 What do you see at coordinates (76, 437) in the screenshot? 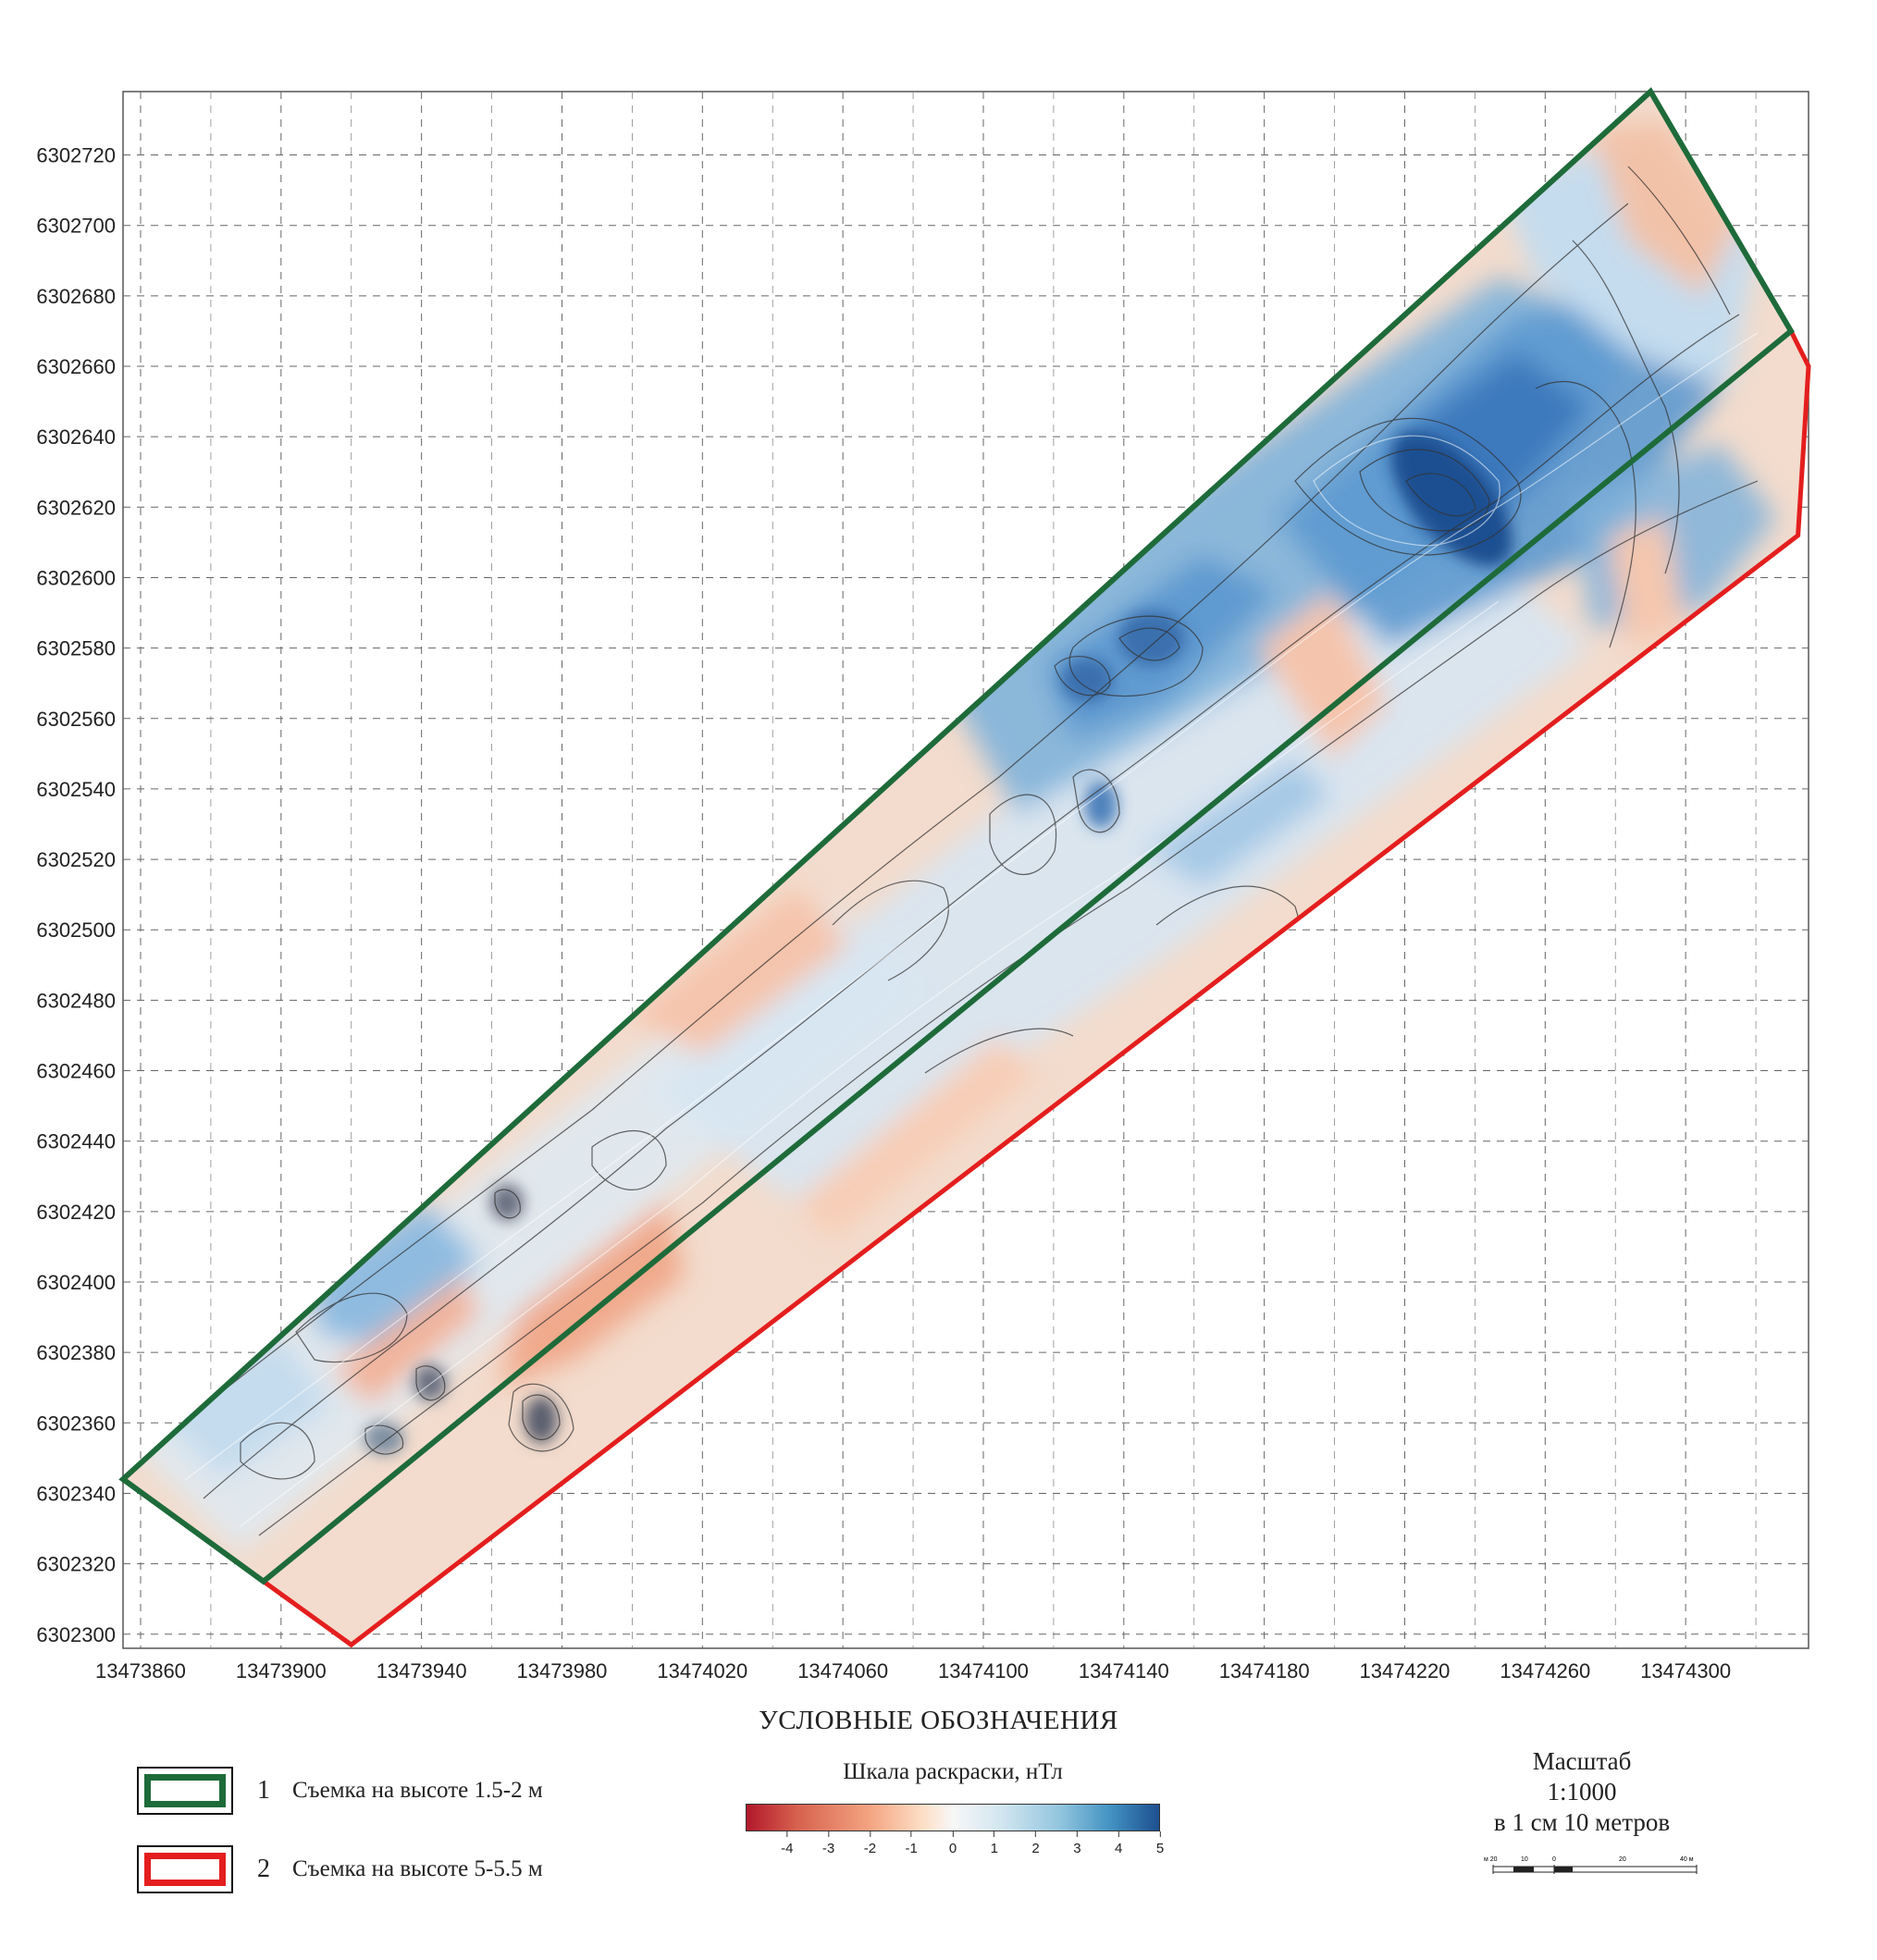
I see `y-tick-label: 6302640` at bounding box center [76, 437].